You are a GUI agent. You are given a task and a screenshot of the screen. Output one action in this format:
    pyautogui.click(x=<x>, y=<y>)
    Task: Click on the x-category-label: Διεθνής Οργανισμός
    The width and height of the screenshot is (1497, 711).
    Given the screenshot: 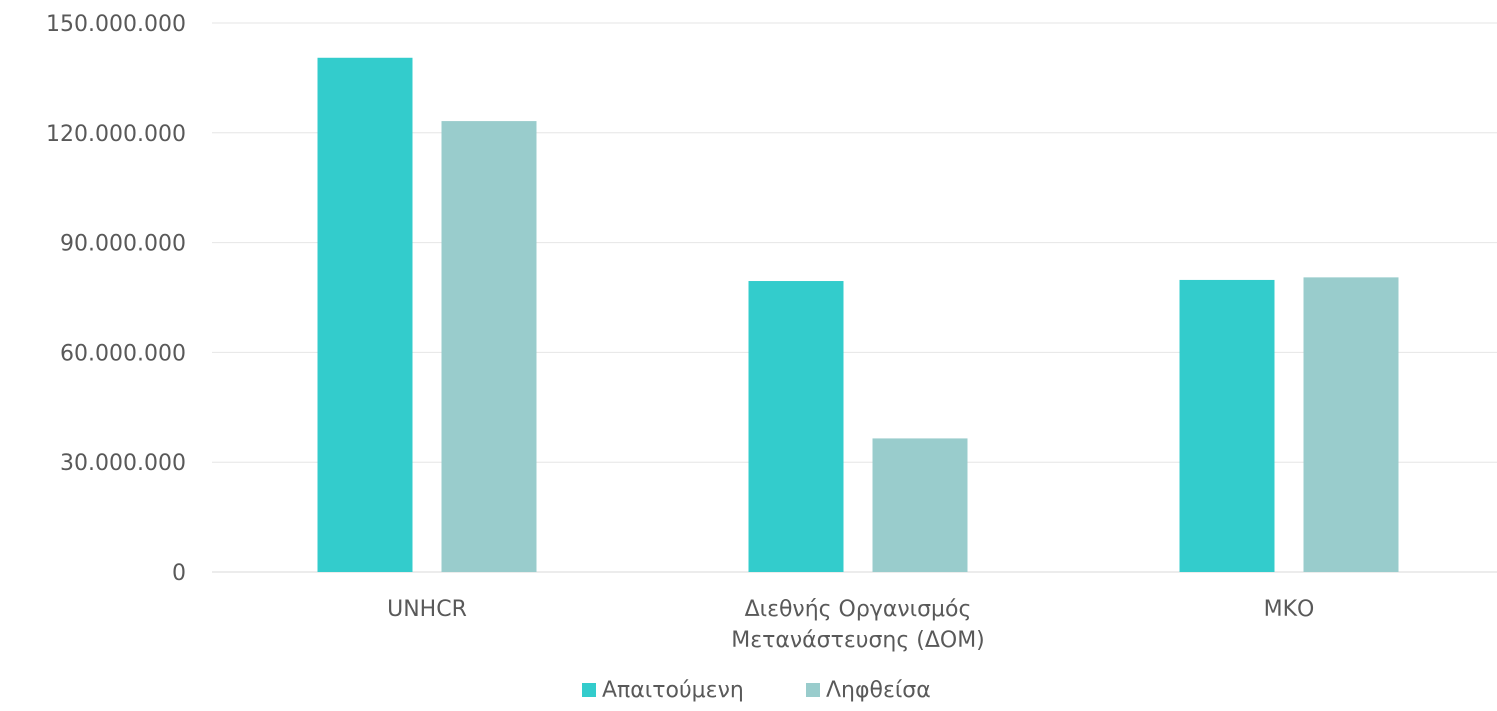 What is the action you would take?
    pyautogui.click(x=858, y=609)
    